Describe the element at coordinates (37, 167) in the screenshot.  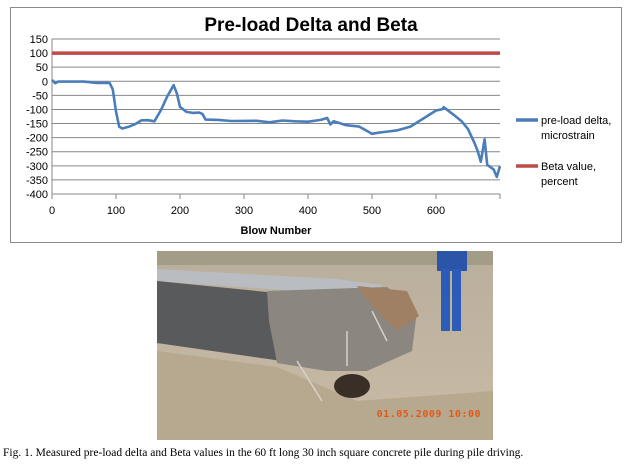
I see `y-tick-label: -300` at that location.